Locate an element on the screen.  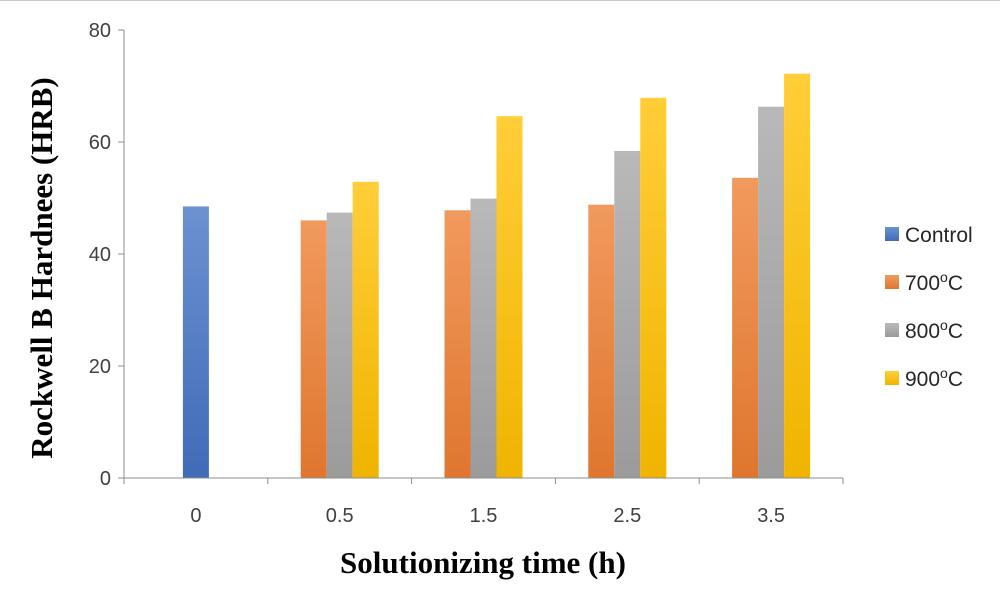
y-tick-label: 20 is located at coordinates (100, 367).